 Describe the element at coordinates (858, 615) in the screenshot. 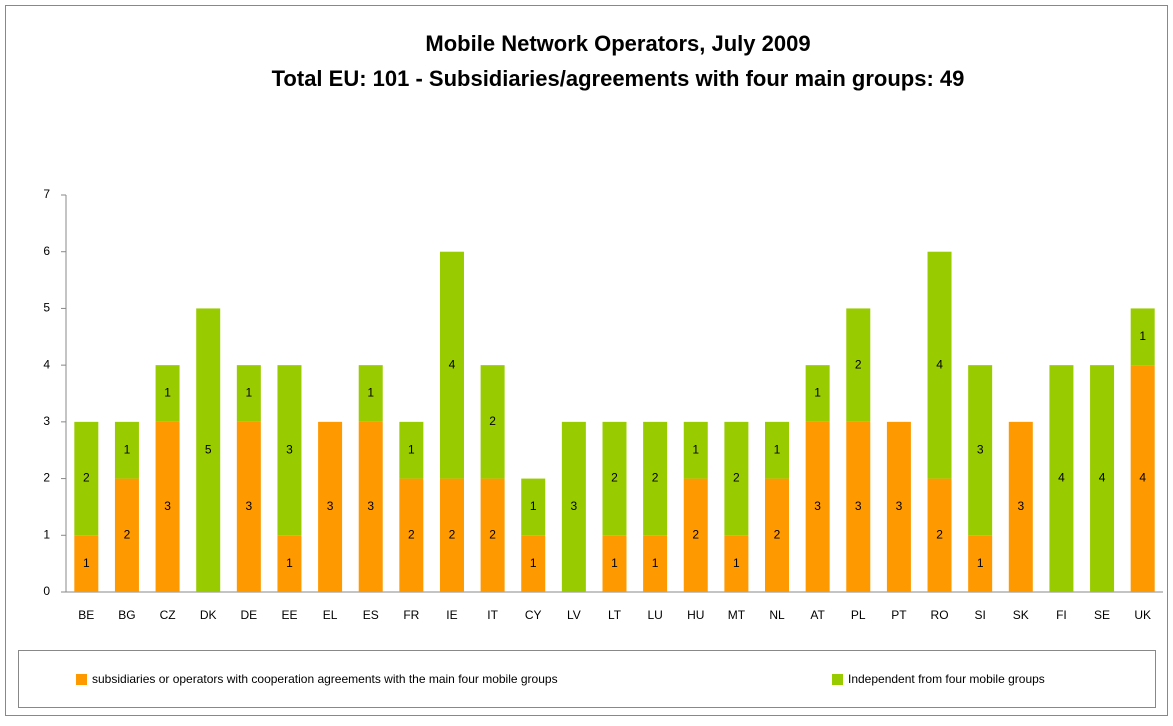

I see `x-tick-label: PL` at that location.